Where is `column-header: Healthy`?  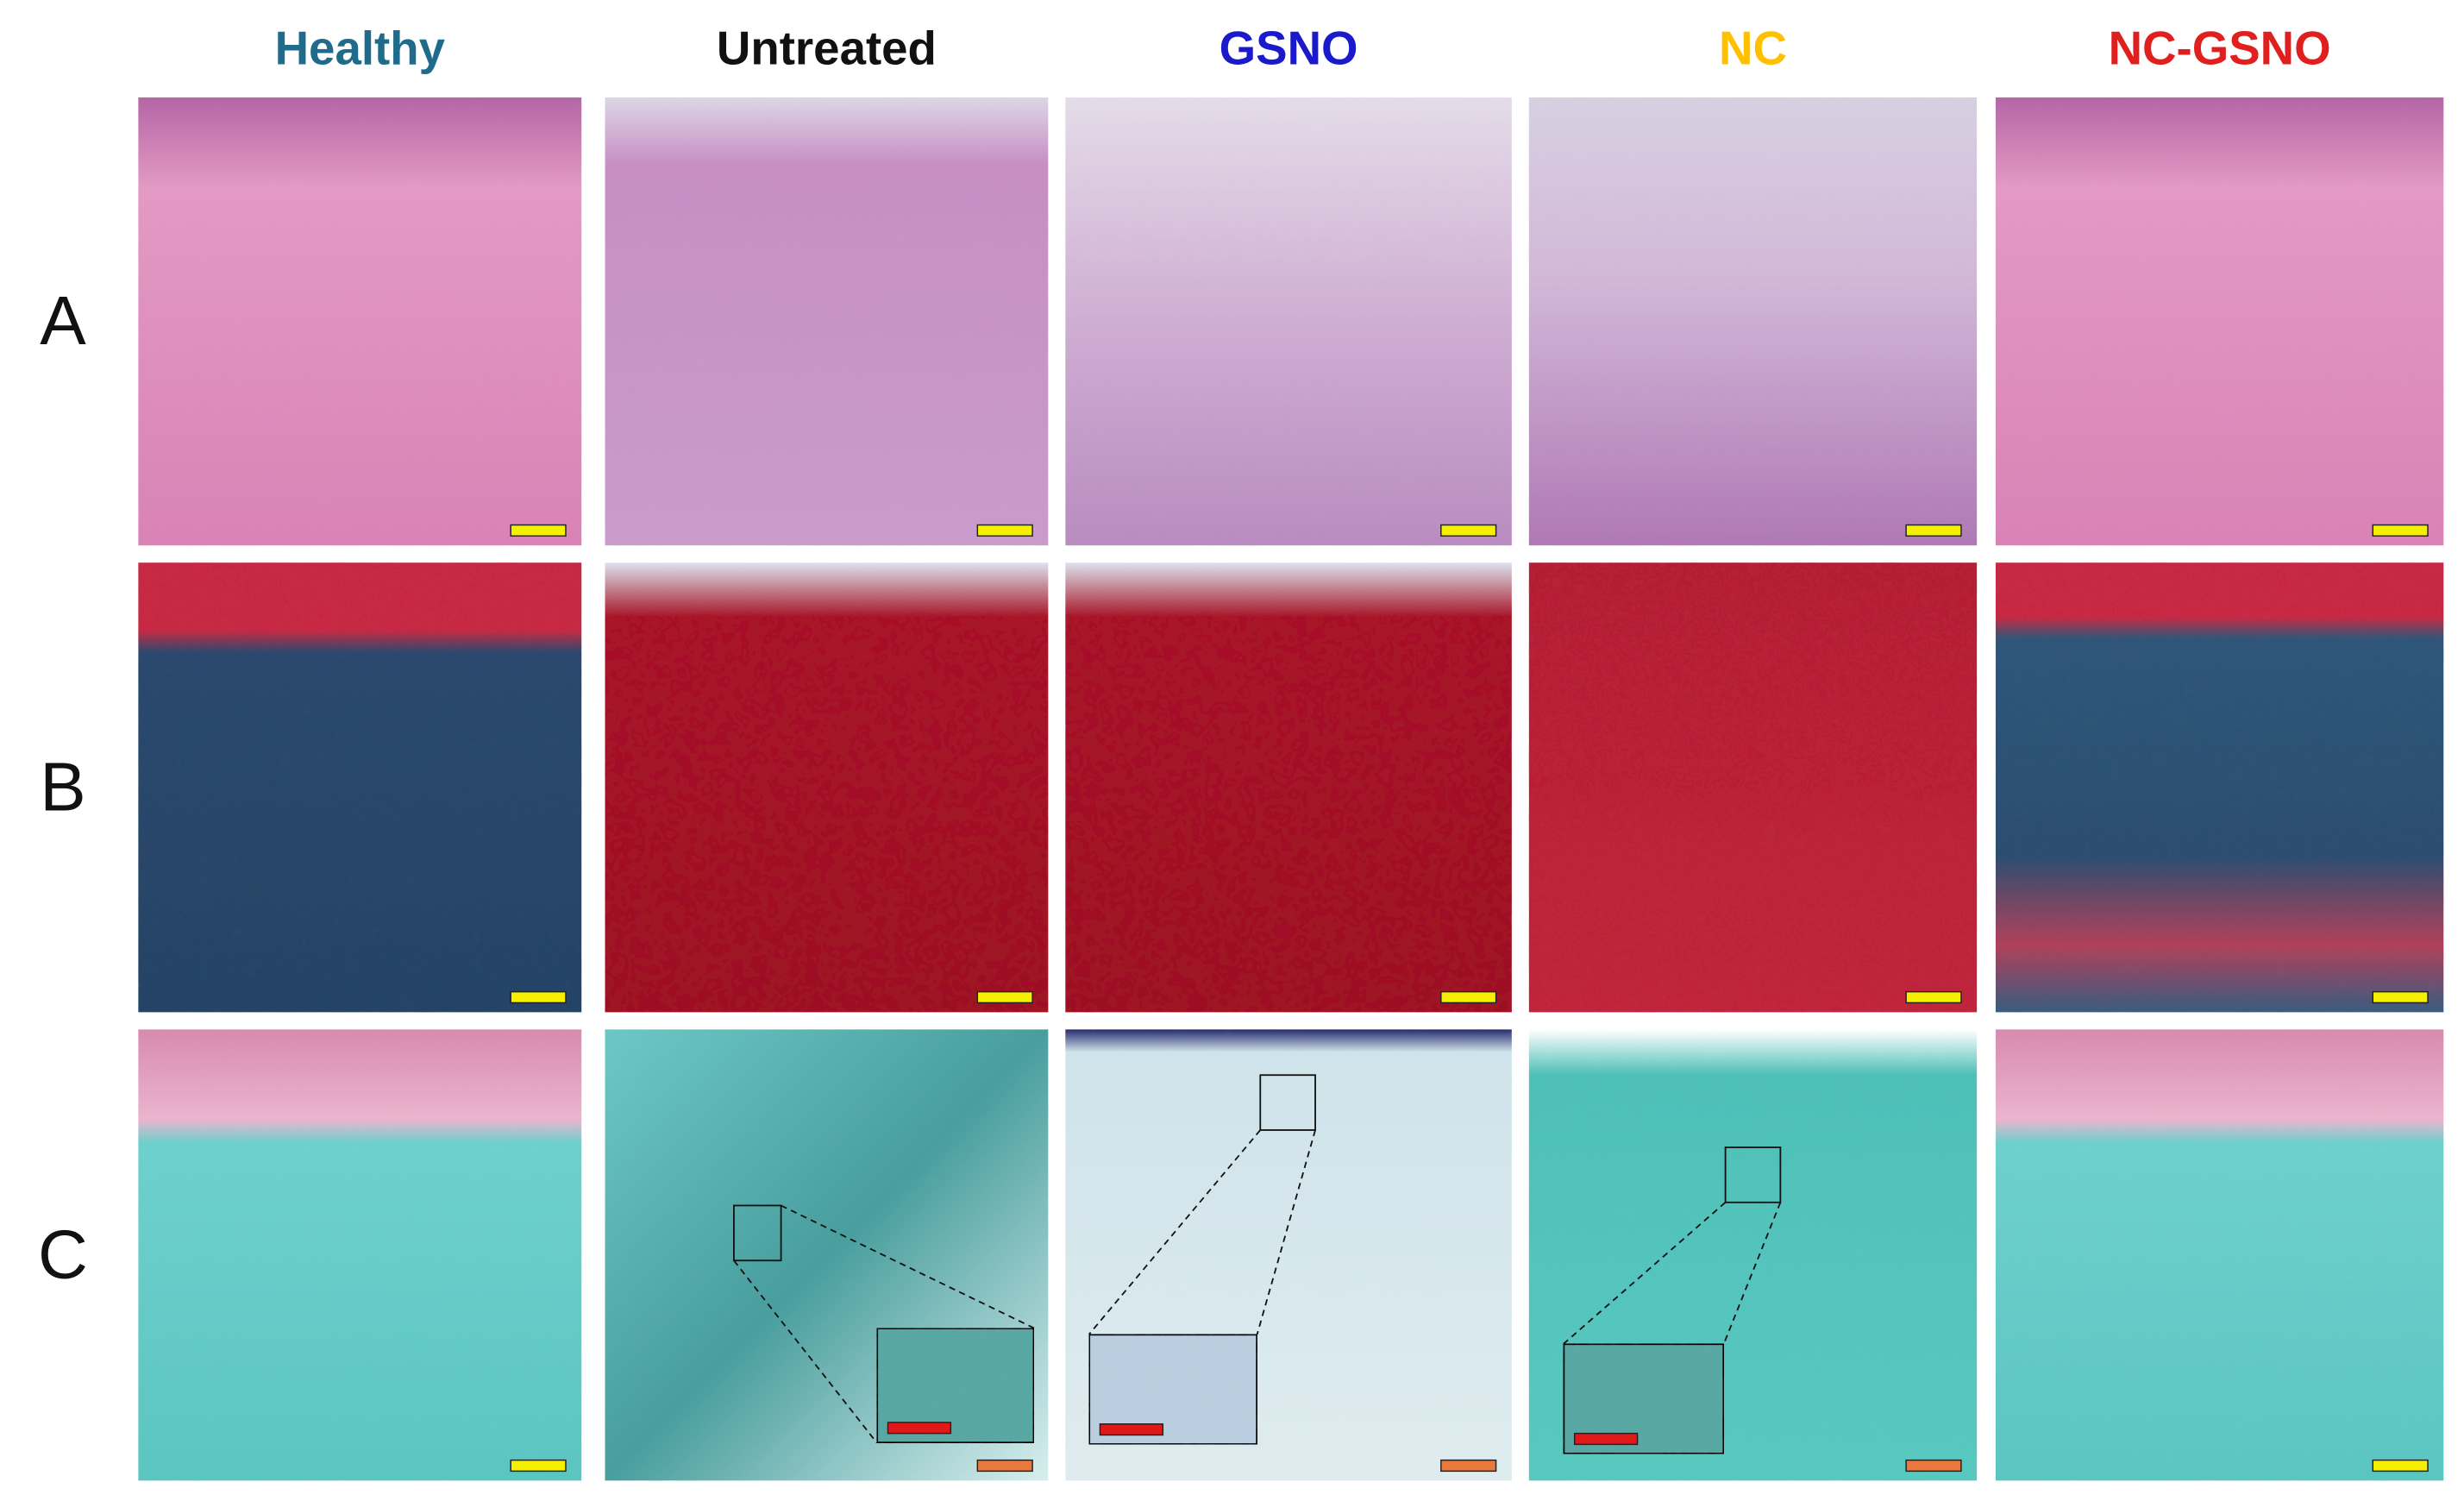
column-header: Healthy is located at coordinates (361, 48).